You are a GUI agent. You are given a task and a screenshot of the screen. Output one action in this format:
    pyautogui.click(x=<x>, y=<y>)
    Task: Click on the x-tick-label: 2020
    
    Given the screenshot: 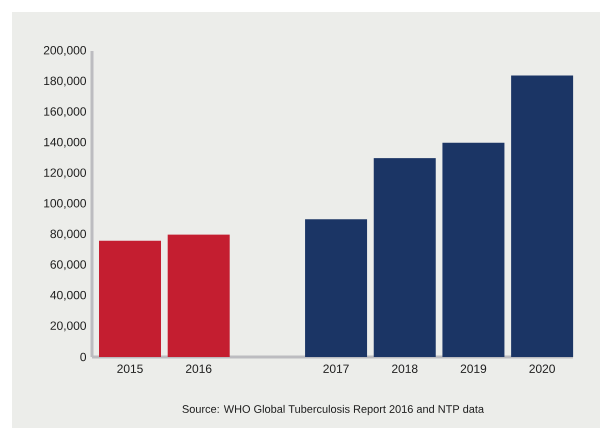 What is the action you would take?
    pyautogui.click(x=542, y=368)
    